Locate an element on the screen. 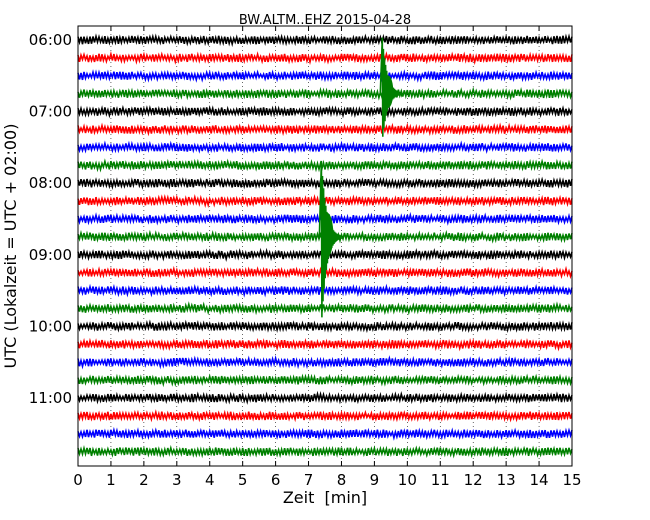 This screenshot has width=650, height=520. x-tick-label: 8 is located at coordinates (342, 480).